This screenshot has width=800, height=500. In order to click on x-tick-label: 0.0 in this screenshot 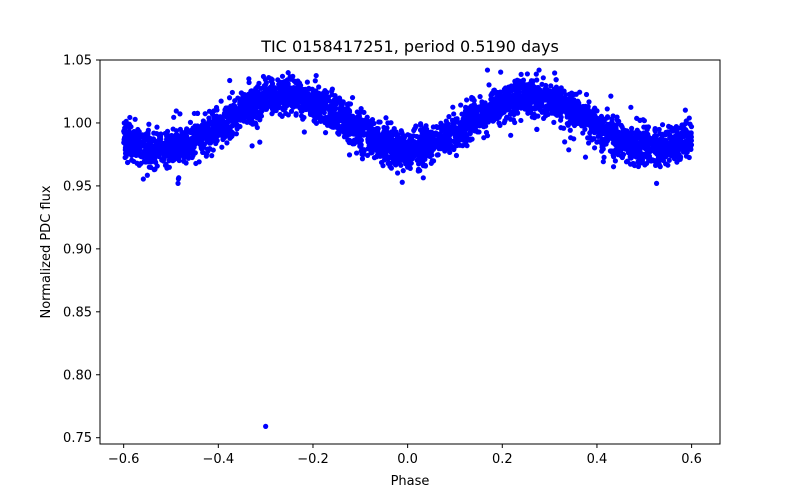, I will do `click(407, 459)`.